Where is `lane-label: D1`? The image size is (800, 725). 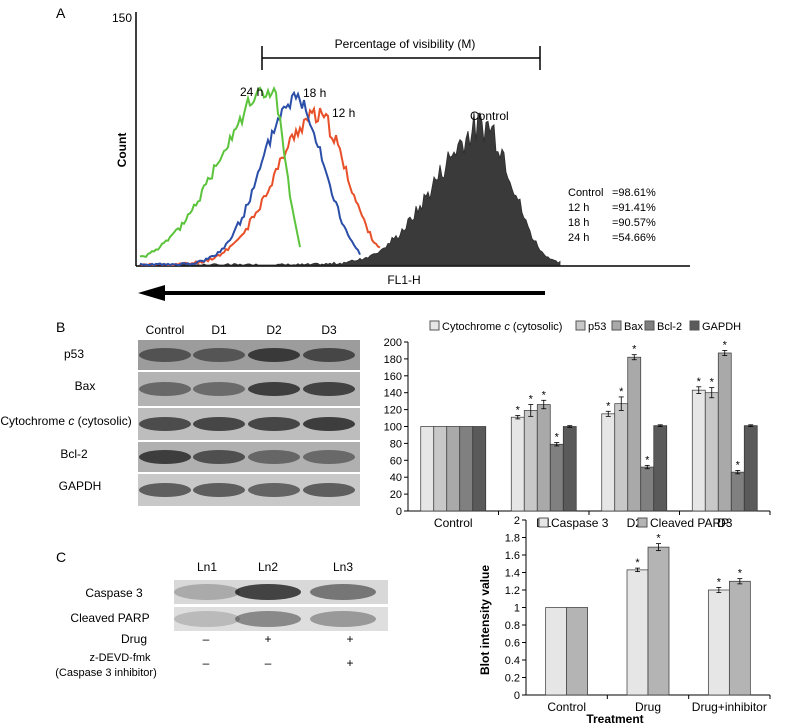 lane-label: D1 is located at coordinates (219, 330).